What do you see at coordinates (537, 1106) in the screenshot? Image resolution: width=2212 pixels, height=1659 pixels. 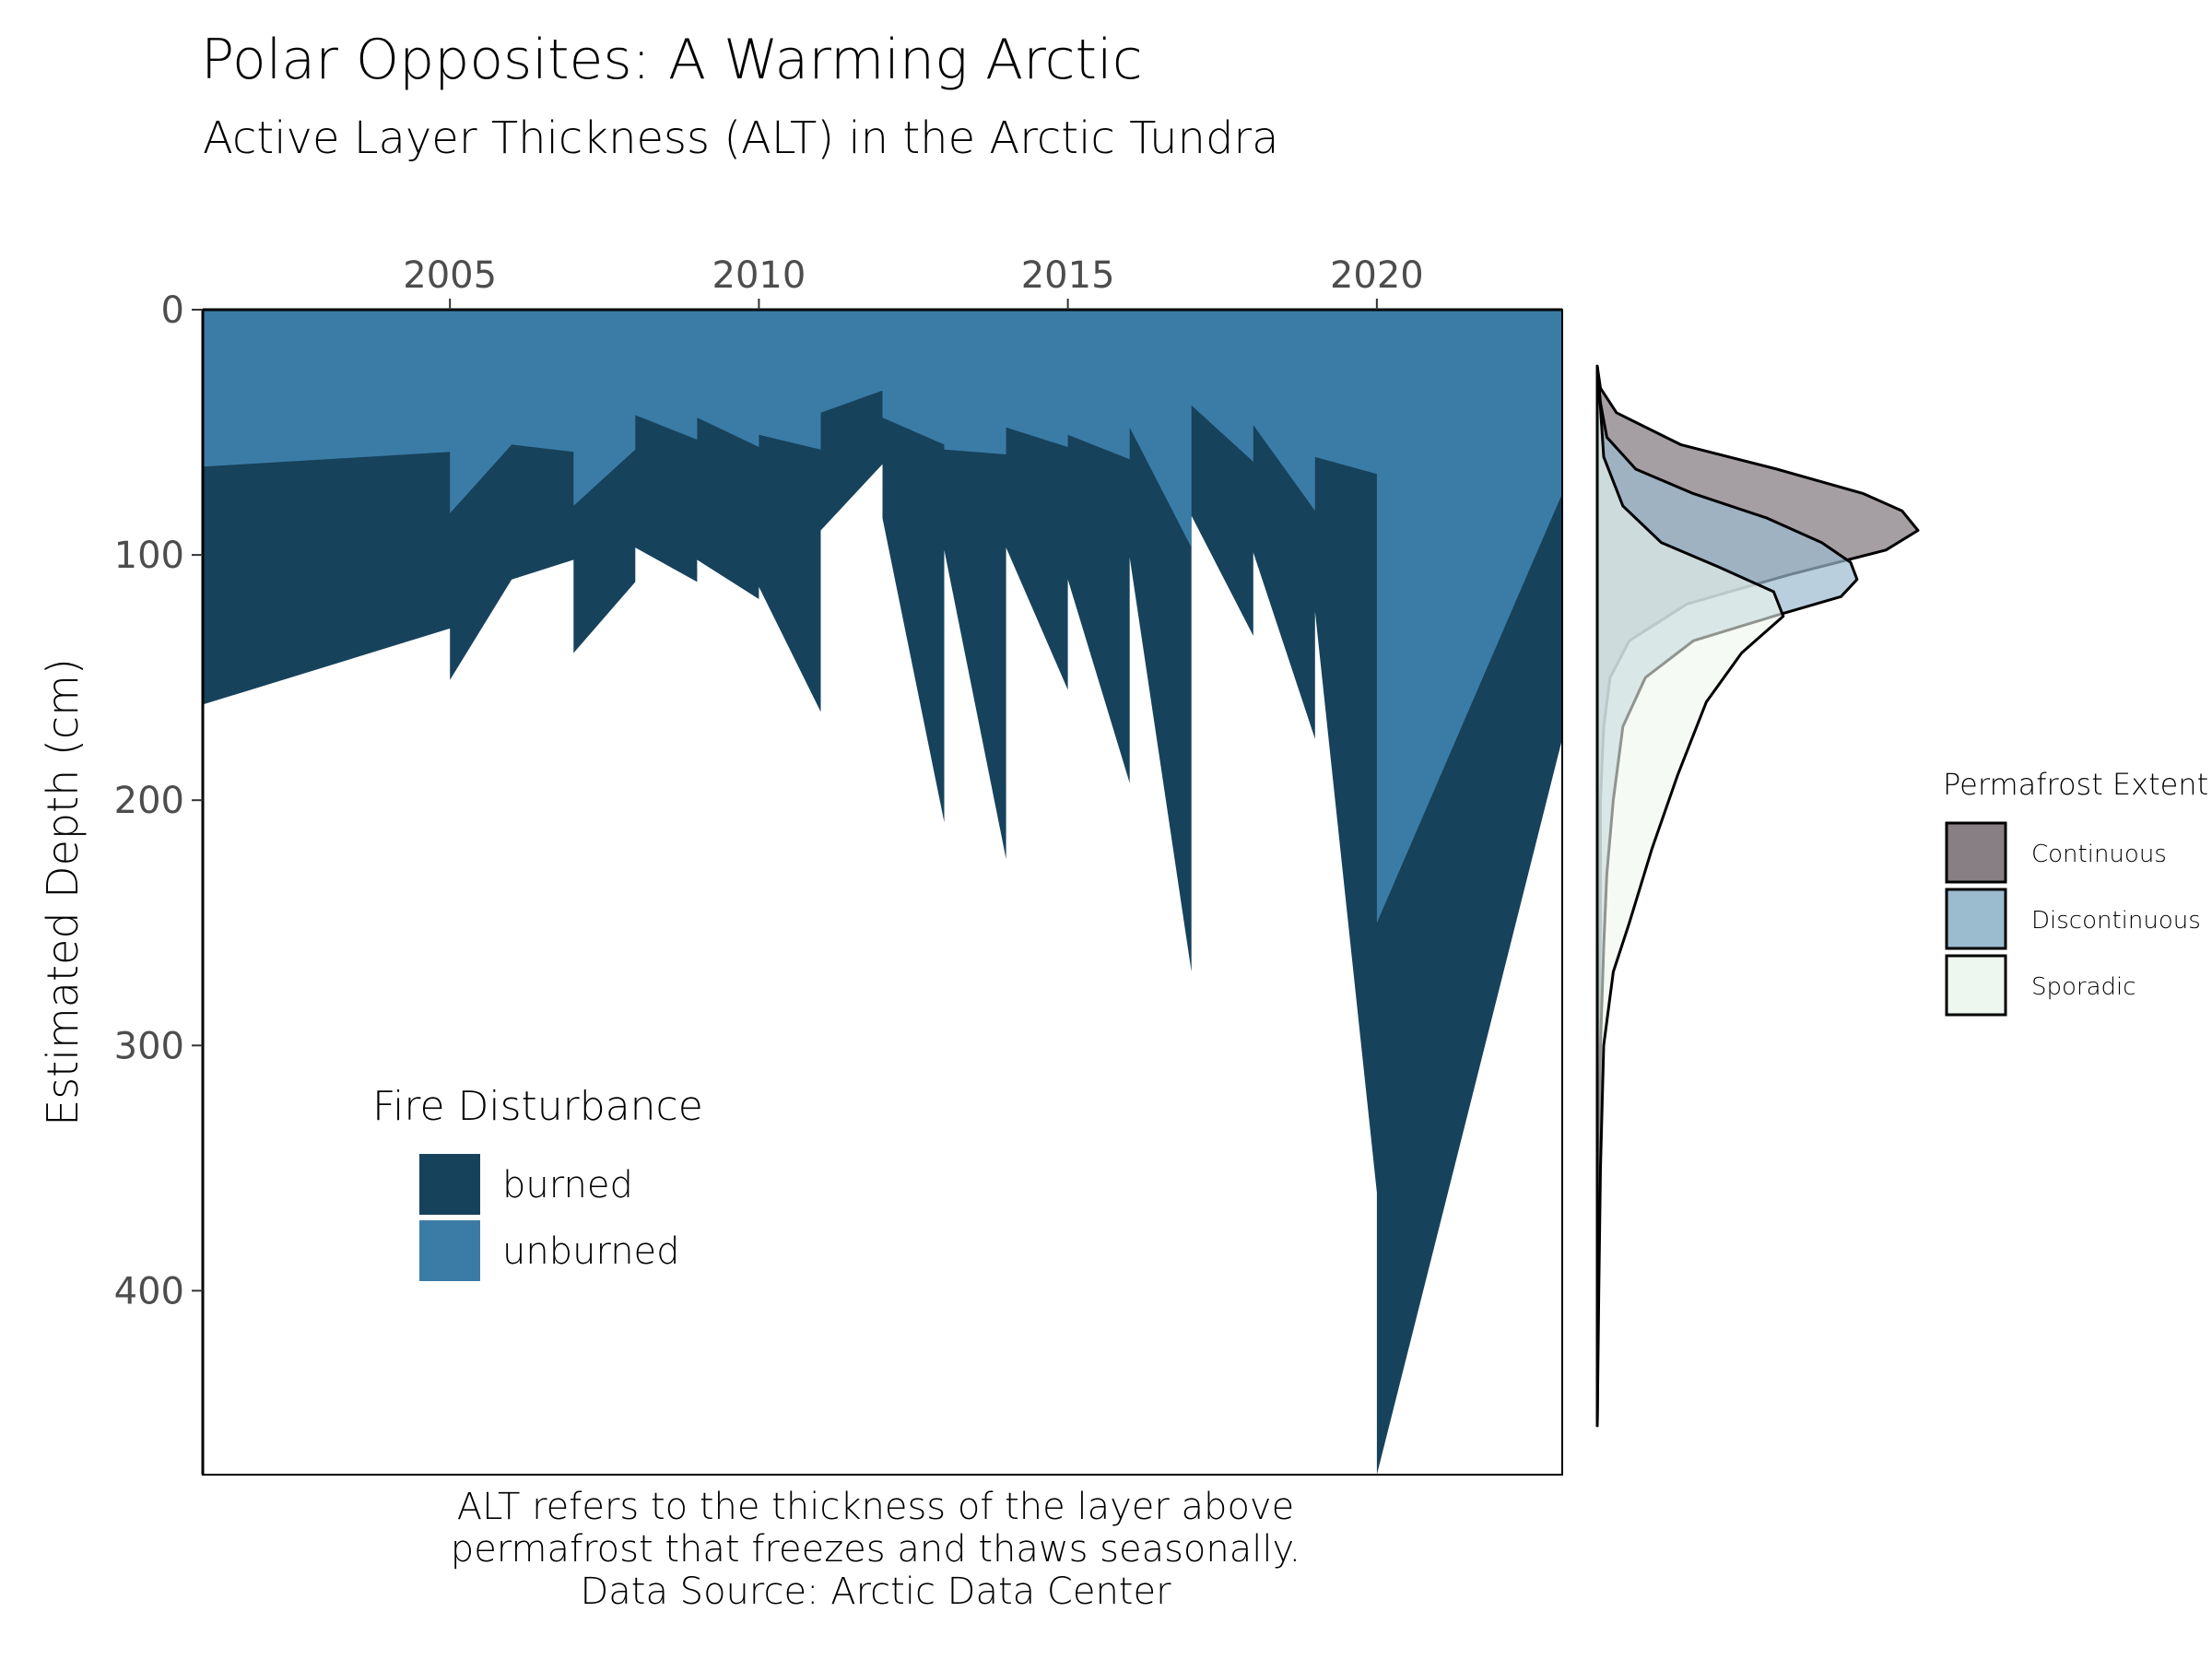 I see `legend-title-fire: Fire Disturbance` at bounding box center [537, 1106].